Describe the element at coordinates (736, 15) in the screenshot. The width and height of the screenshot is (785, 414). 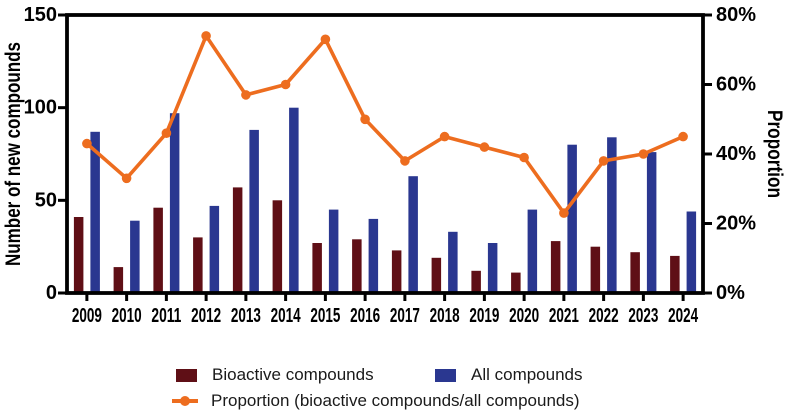
I see `right-tick-label: 80%` at that location.